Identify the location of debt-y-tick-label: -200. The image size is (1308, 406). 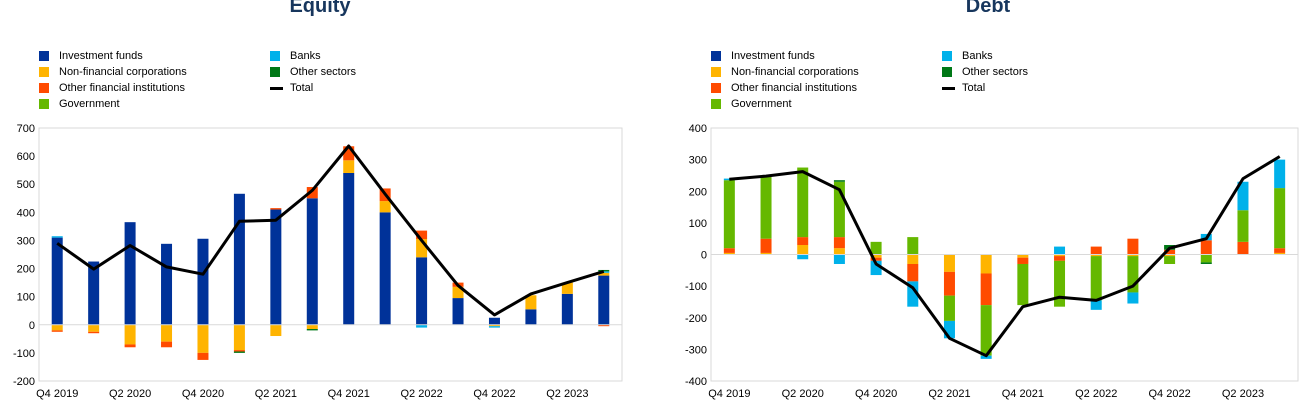
(696, 319).